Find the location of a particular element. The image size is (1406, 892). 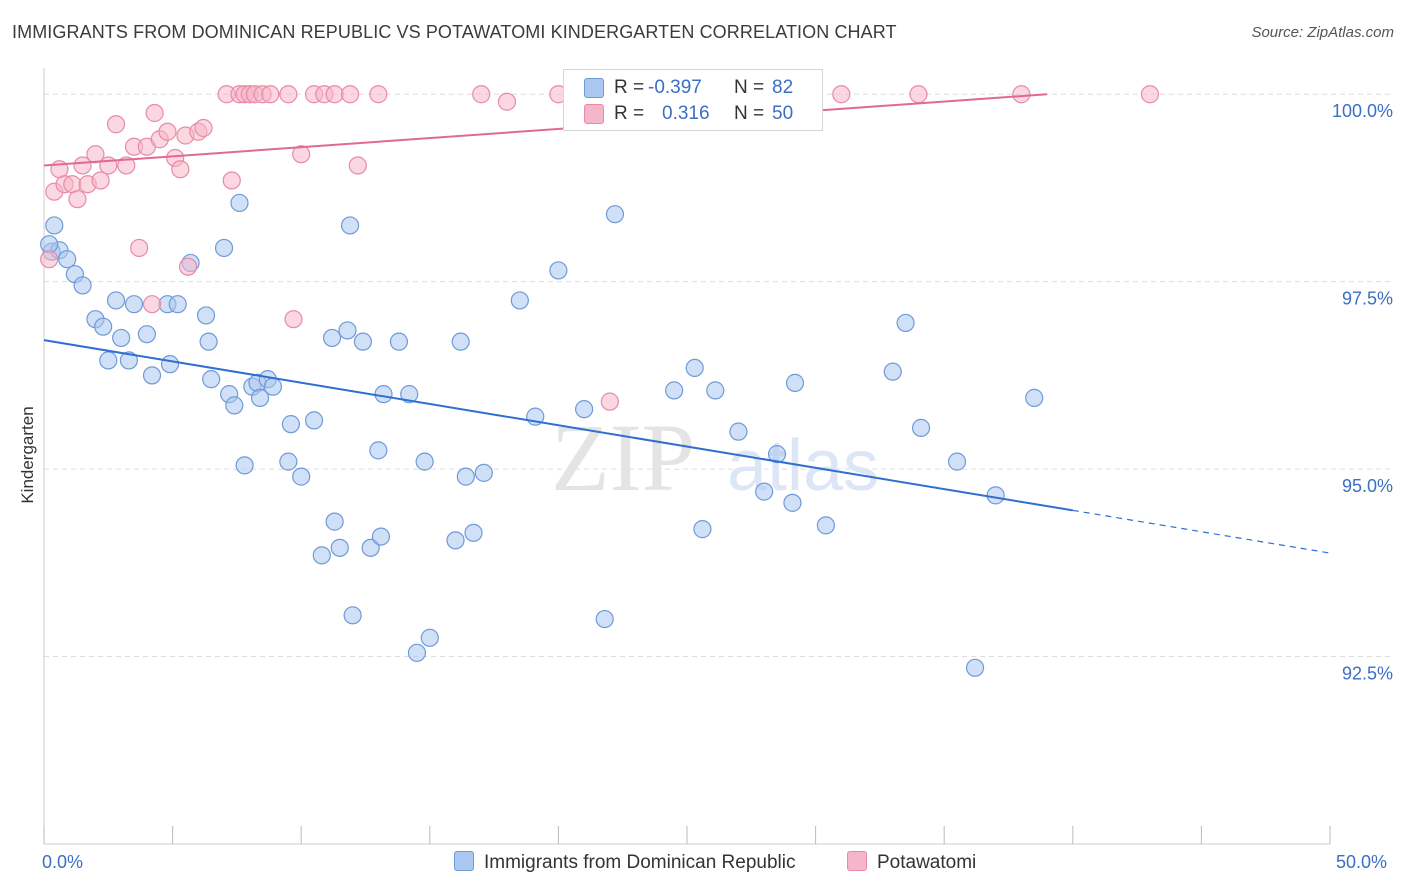

legend-n-value: 82 is located at coordinates (783, 87).